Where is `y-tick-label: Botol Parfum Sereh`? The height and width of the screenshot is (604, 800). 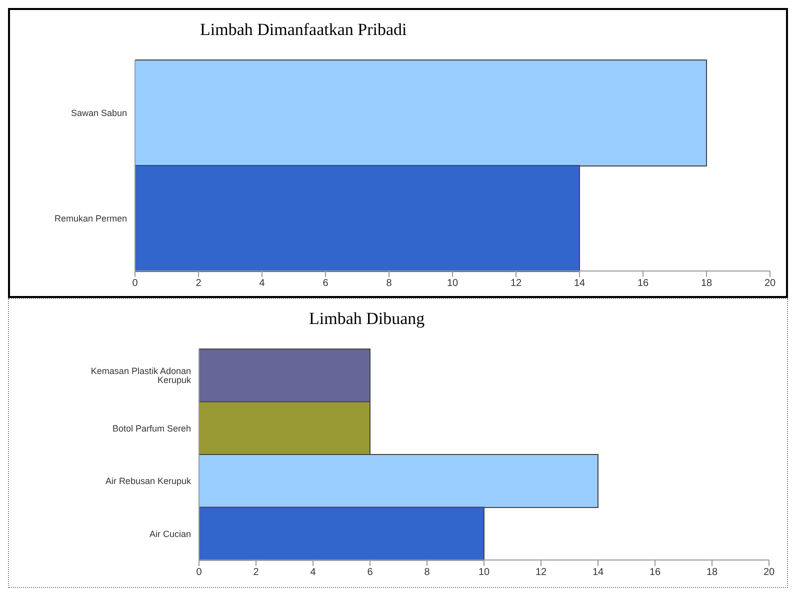 y-tick-label: Botol Parfum Sereh is located at coordinates (151, 428).